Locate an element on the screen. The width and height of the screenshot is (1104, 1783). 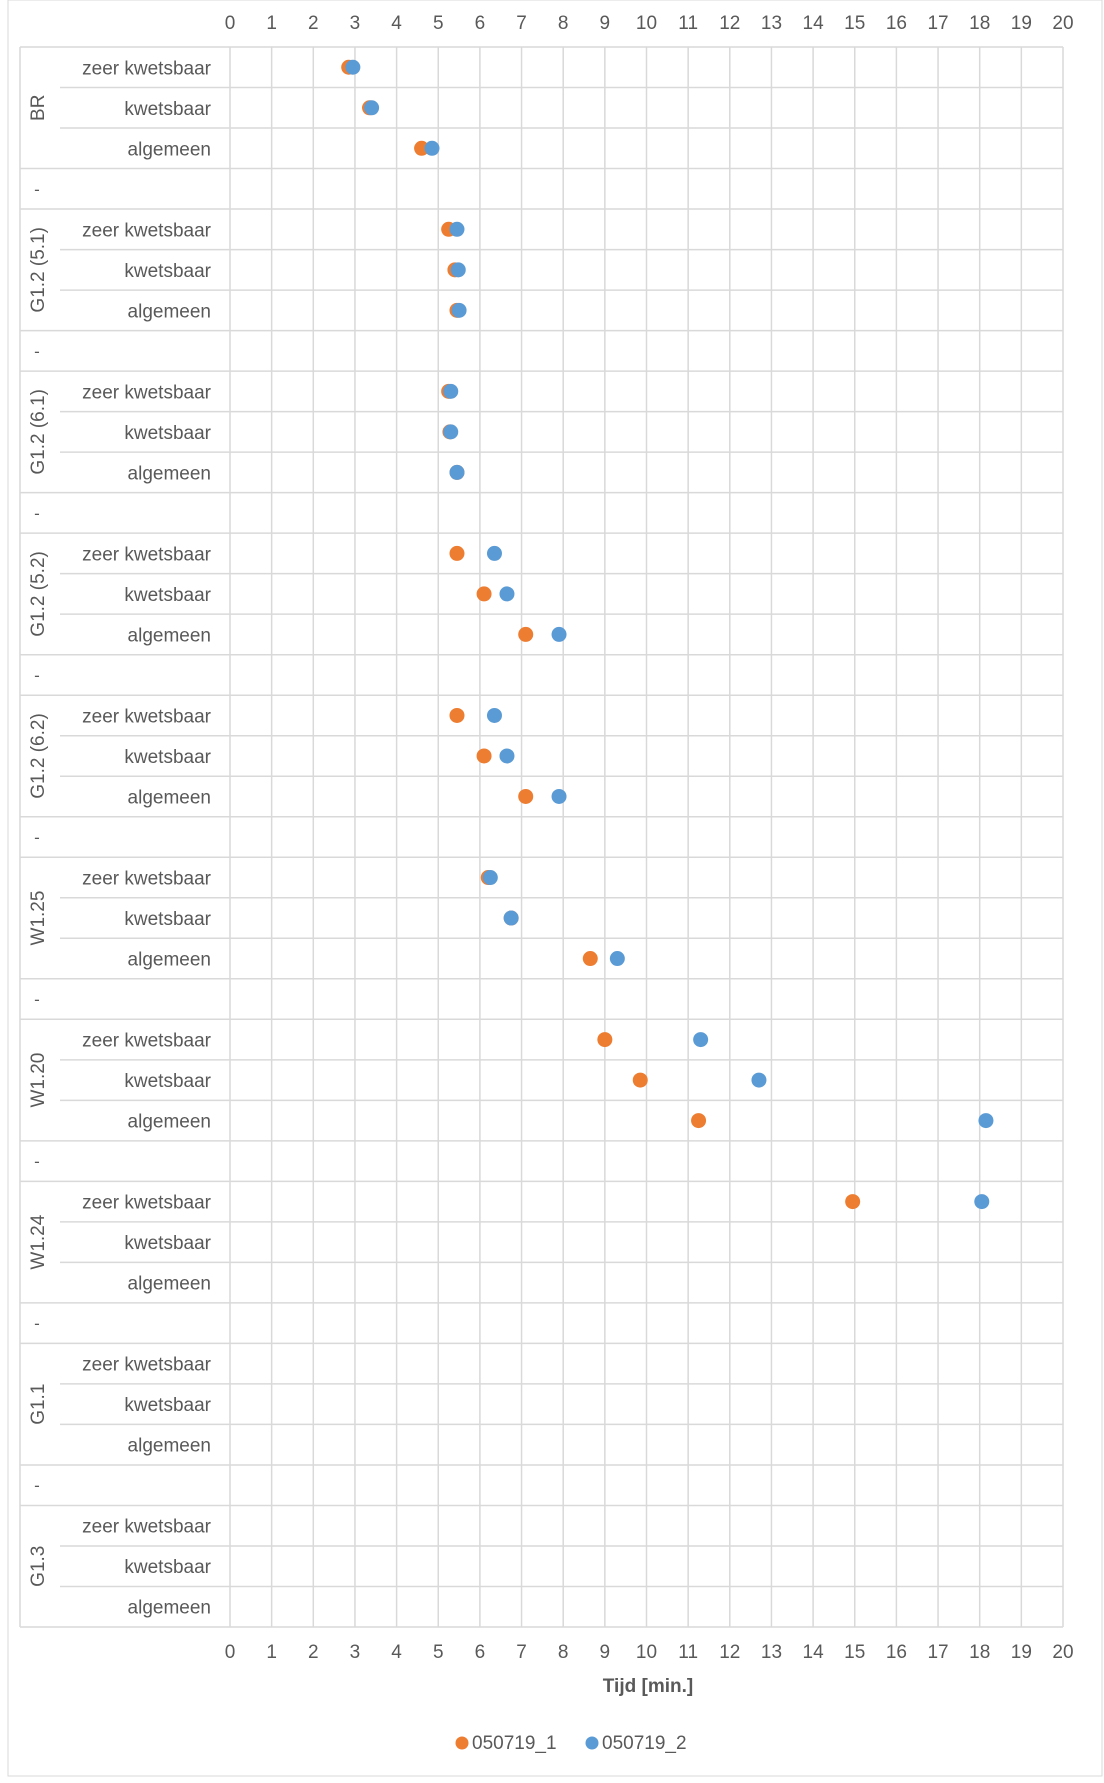
group-label: W1.25 is located at coordinates (38, 918).